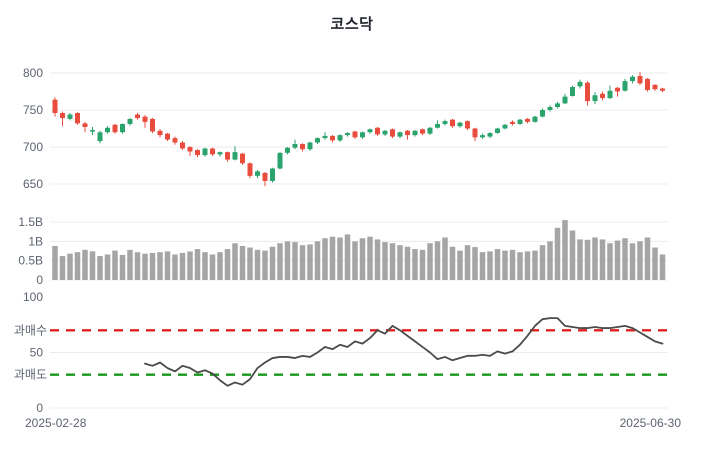 The image size is (704, 450). I want to click on x-axis-start-date: 2025-02-28, so click(56, 423).